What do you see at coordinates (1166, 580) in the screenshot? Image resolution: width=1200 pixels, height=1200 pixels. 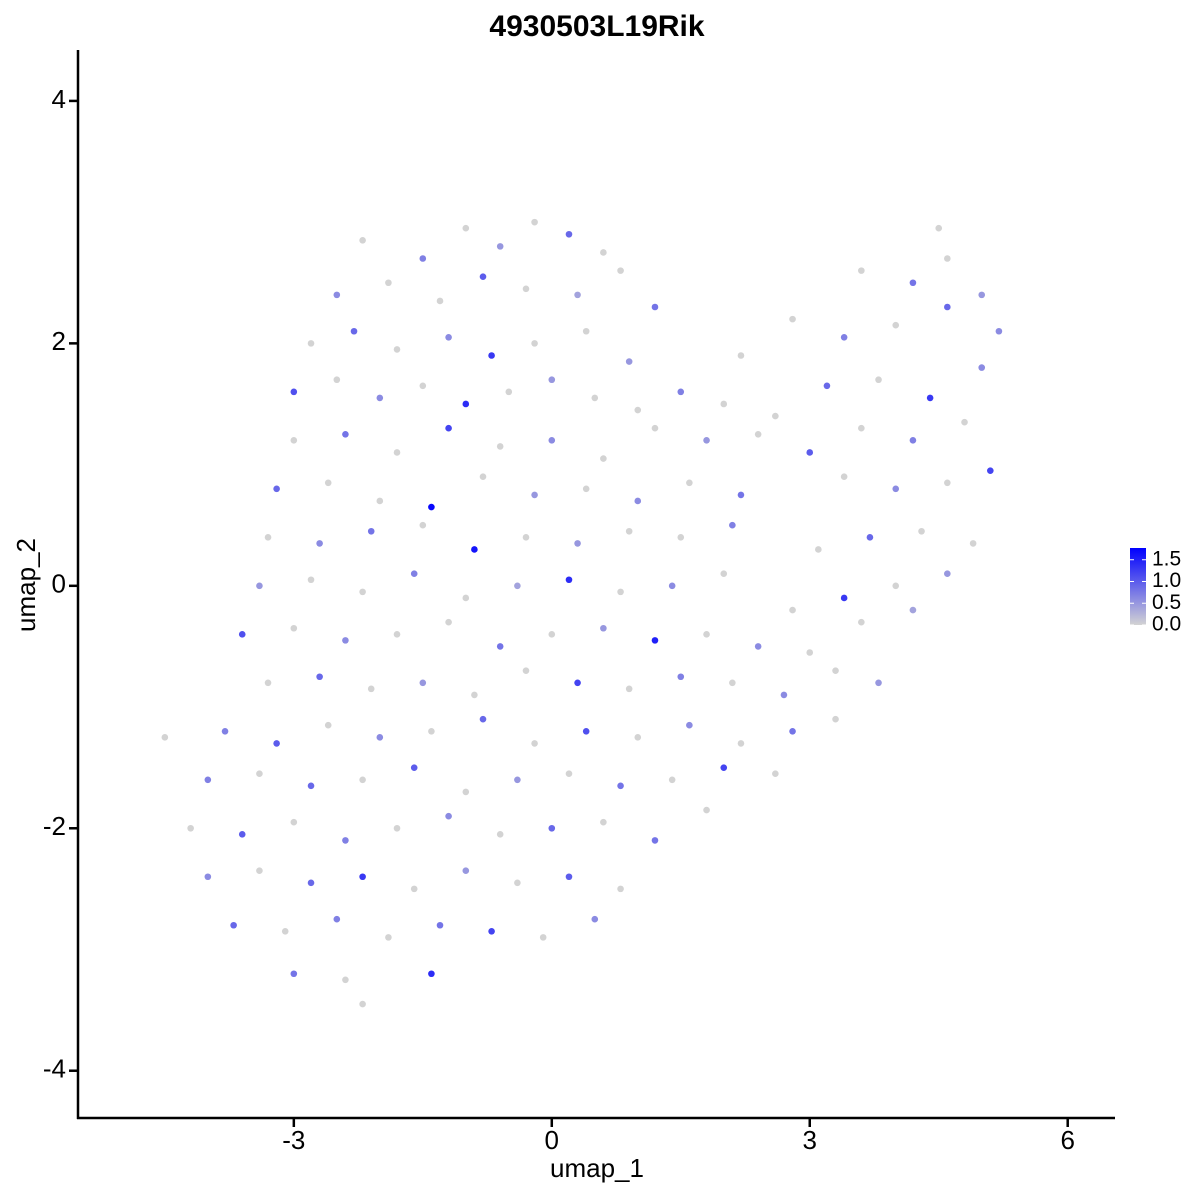 I see `colorbar-label: 1.0` at bounding box center [1166, 580].